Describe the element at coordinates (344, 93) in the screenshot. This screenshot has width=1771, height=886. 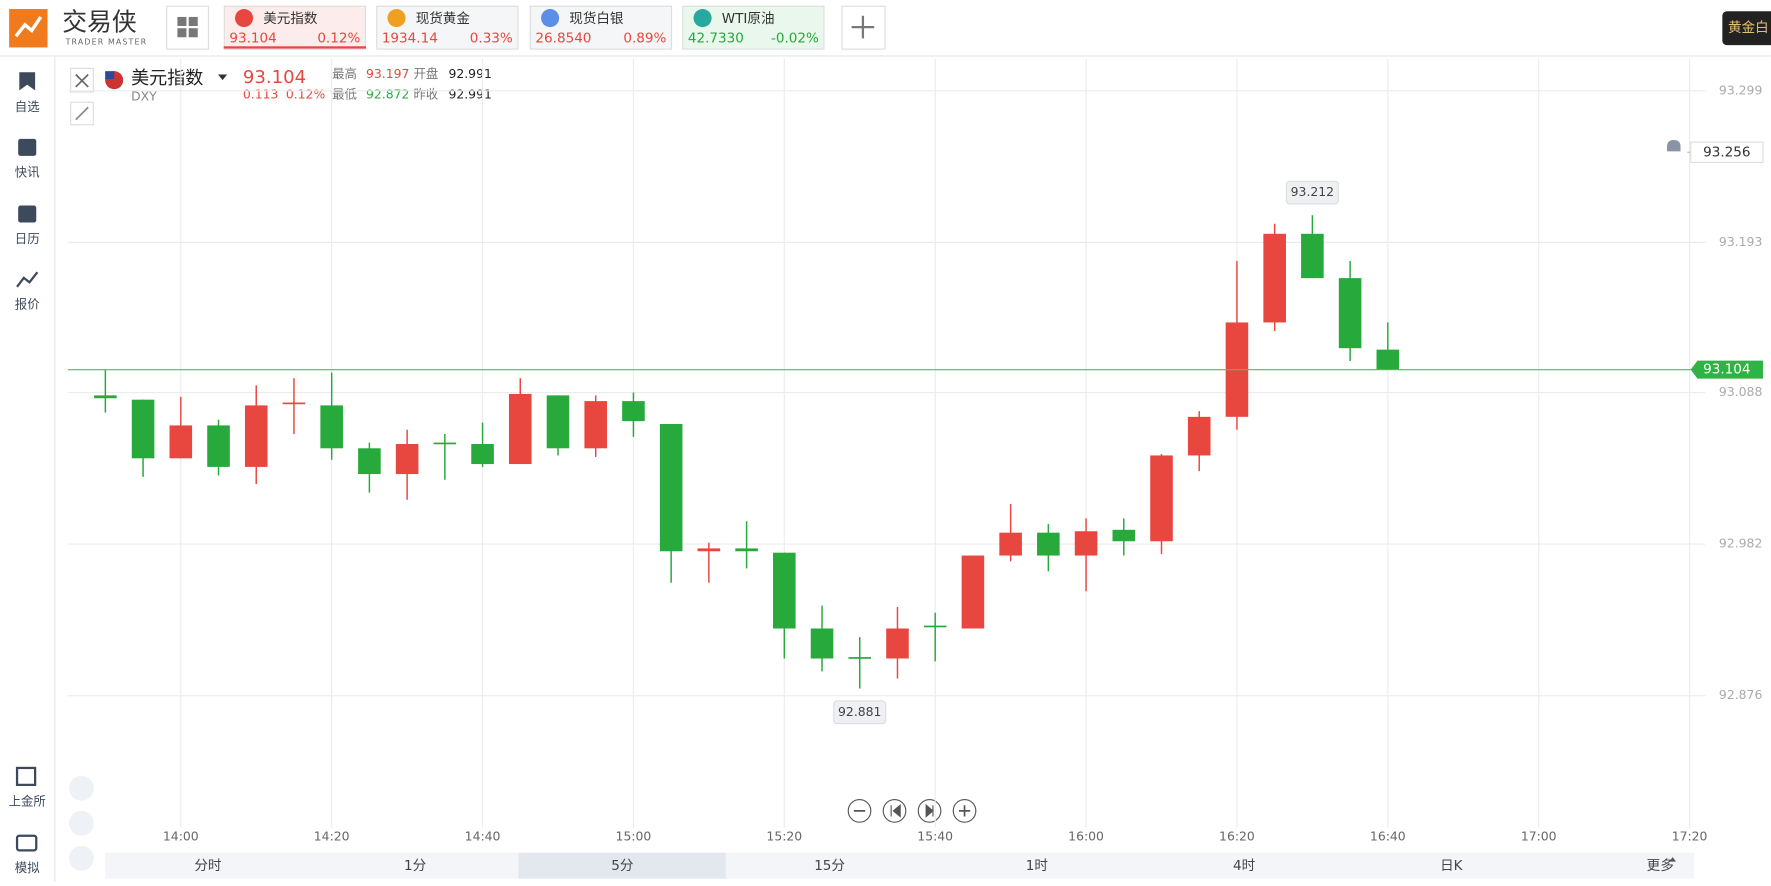
I see `quote-low-label: 最低` at that location.